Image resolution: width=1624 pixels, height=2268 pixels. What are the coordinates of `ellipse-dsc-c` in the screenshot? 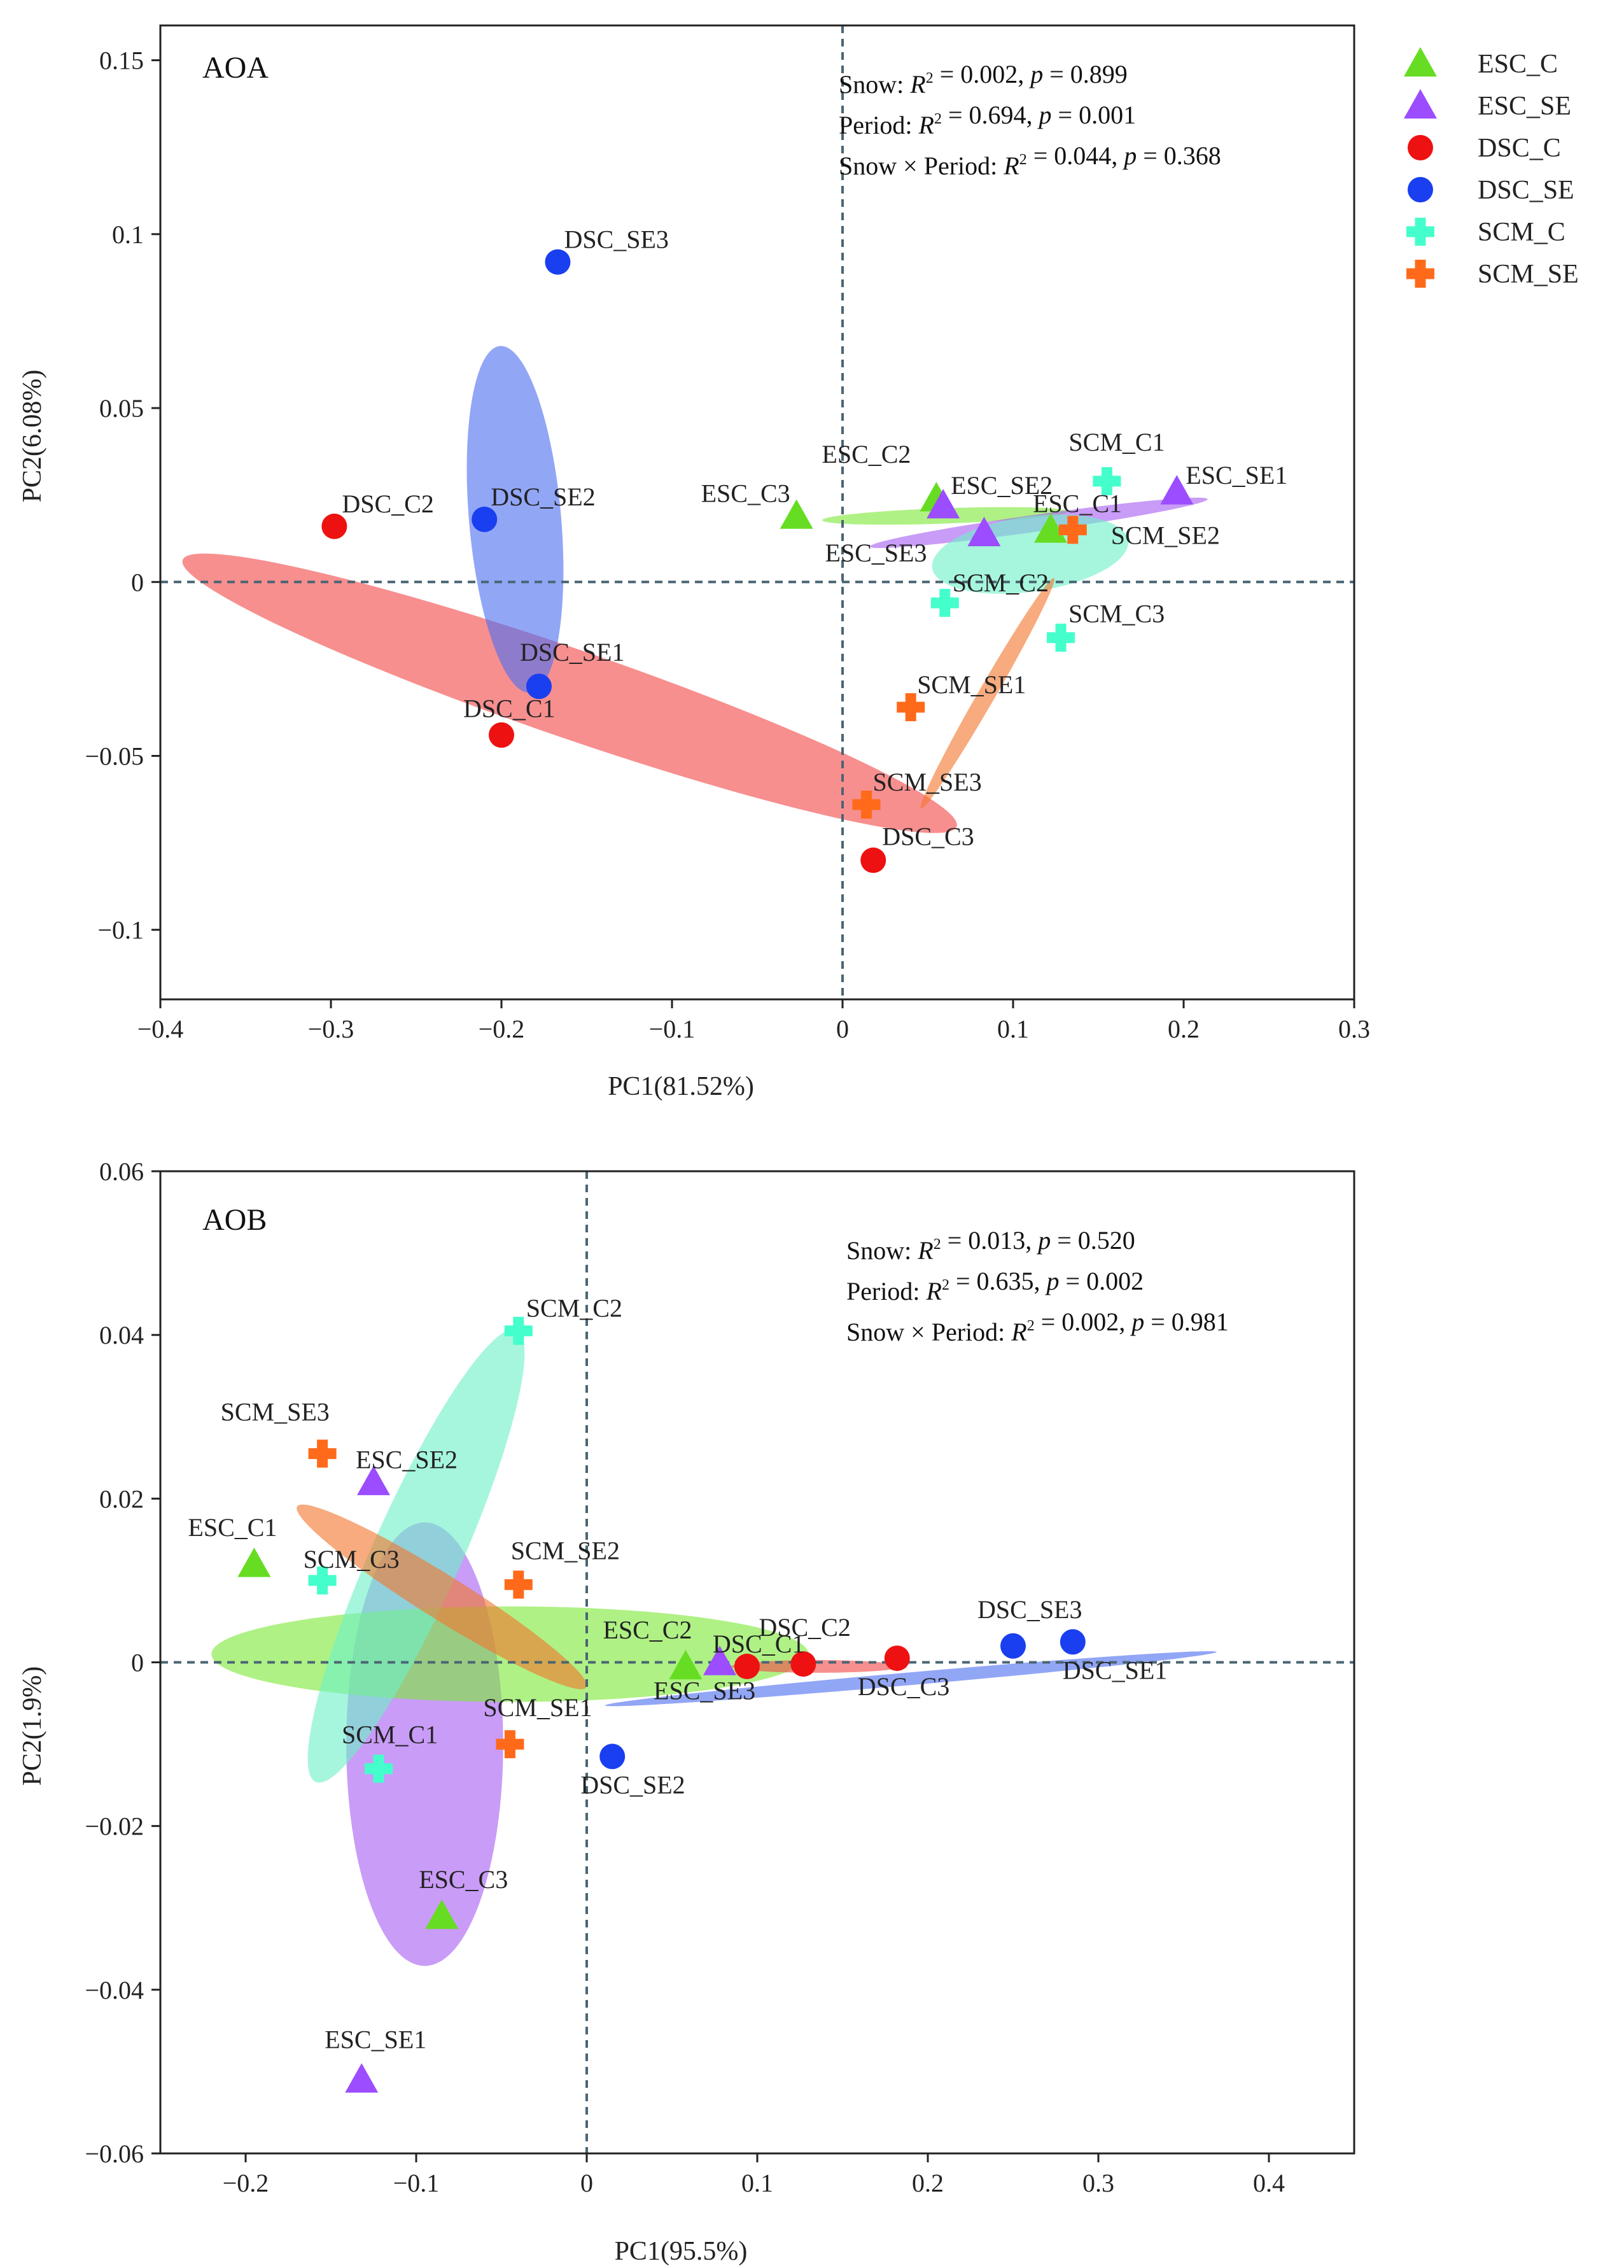 It's located at (569, 693).